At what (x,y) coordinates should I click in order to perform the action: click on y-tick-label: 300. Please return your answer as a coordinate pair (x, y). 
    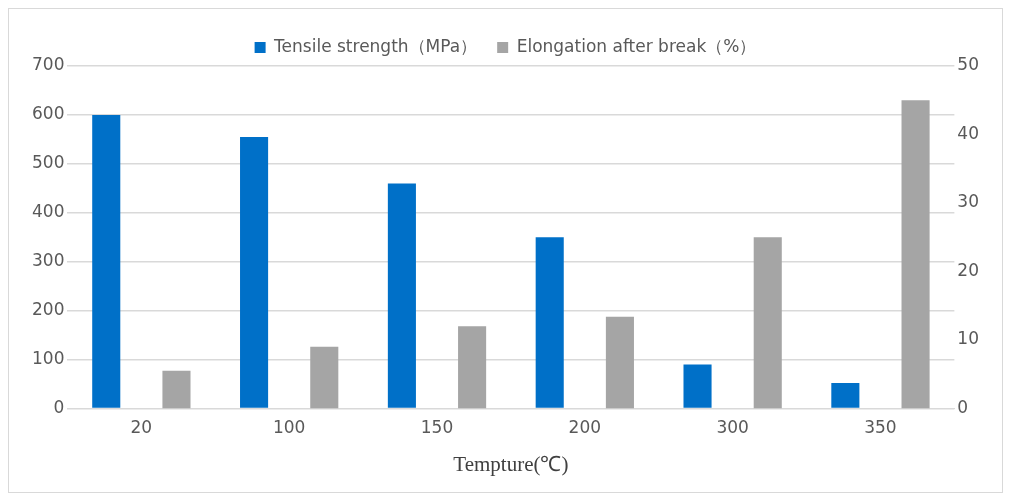
    Looking at the image, I should click on (48, 260).